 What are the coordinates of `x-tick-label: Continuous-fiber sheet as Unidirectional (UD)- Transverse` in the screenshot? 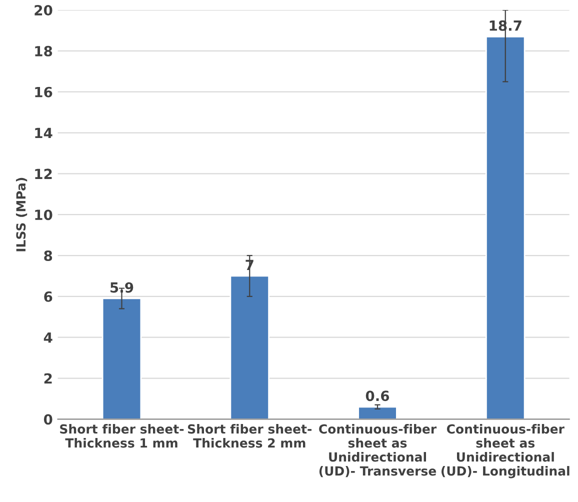 It's located at (378, 451).